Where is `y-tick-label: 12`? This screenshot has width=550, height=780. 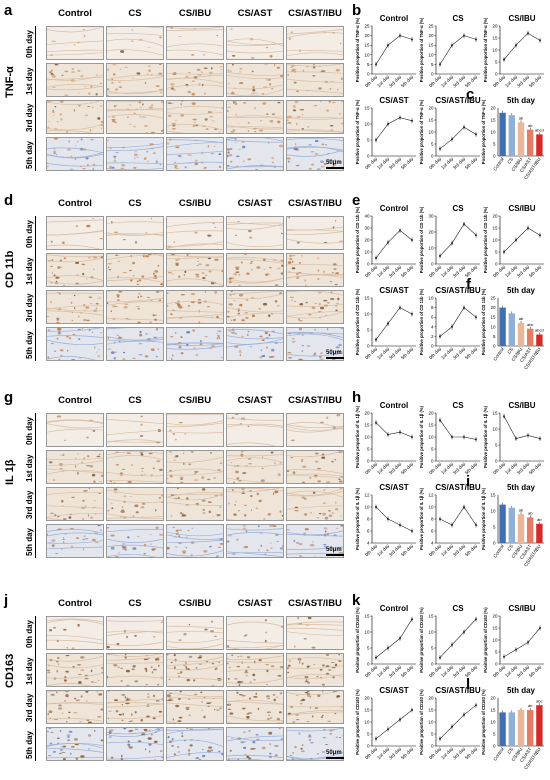
y-tick-label: 12 is located at coordinates (367, 495).